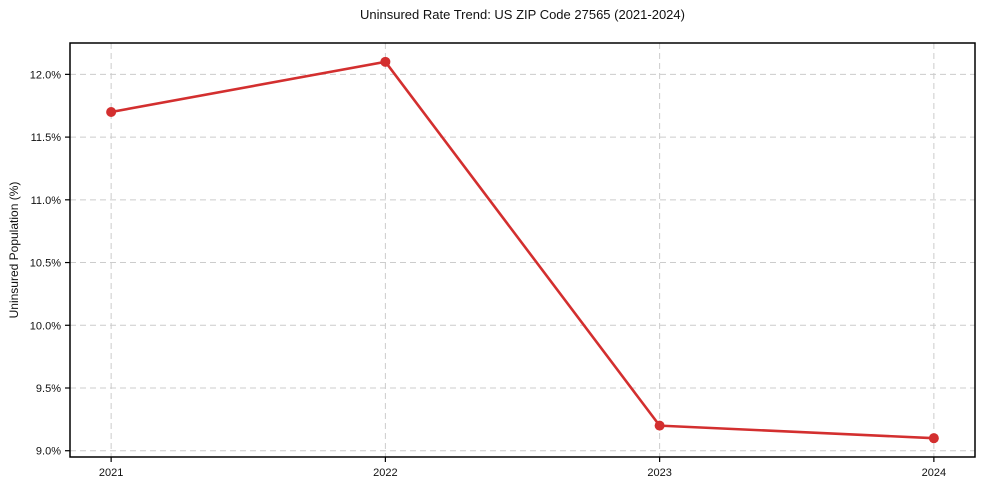 This screenshot has width=989, height=490. What do you see at coordinates (45, 75) in the screenshot?
I see `y-tick-label: 12.0%` at bounding box center [45, 75].